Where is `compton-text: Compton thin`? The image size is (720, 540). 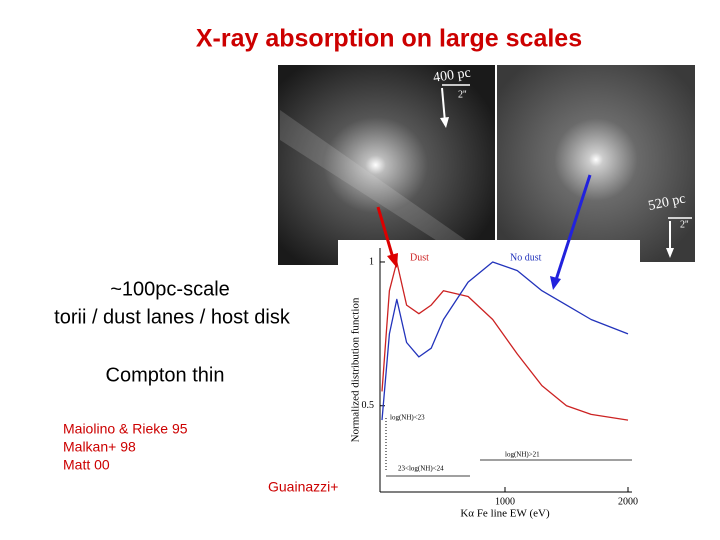
compton-text: Compton thin is located at coordinates (165, 375).